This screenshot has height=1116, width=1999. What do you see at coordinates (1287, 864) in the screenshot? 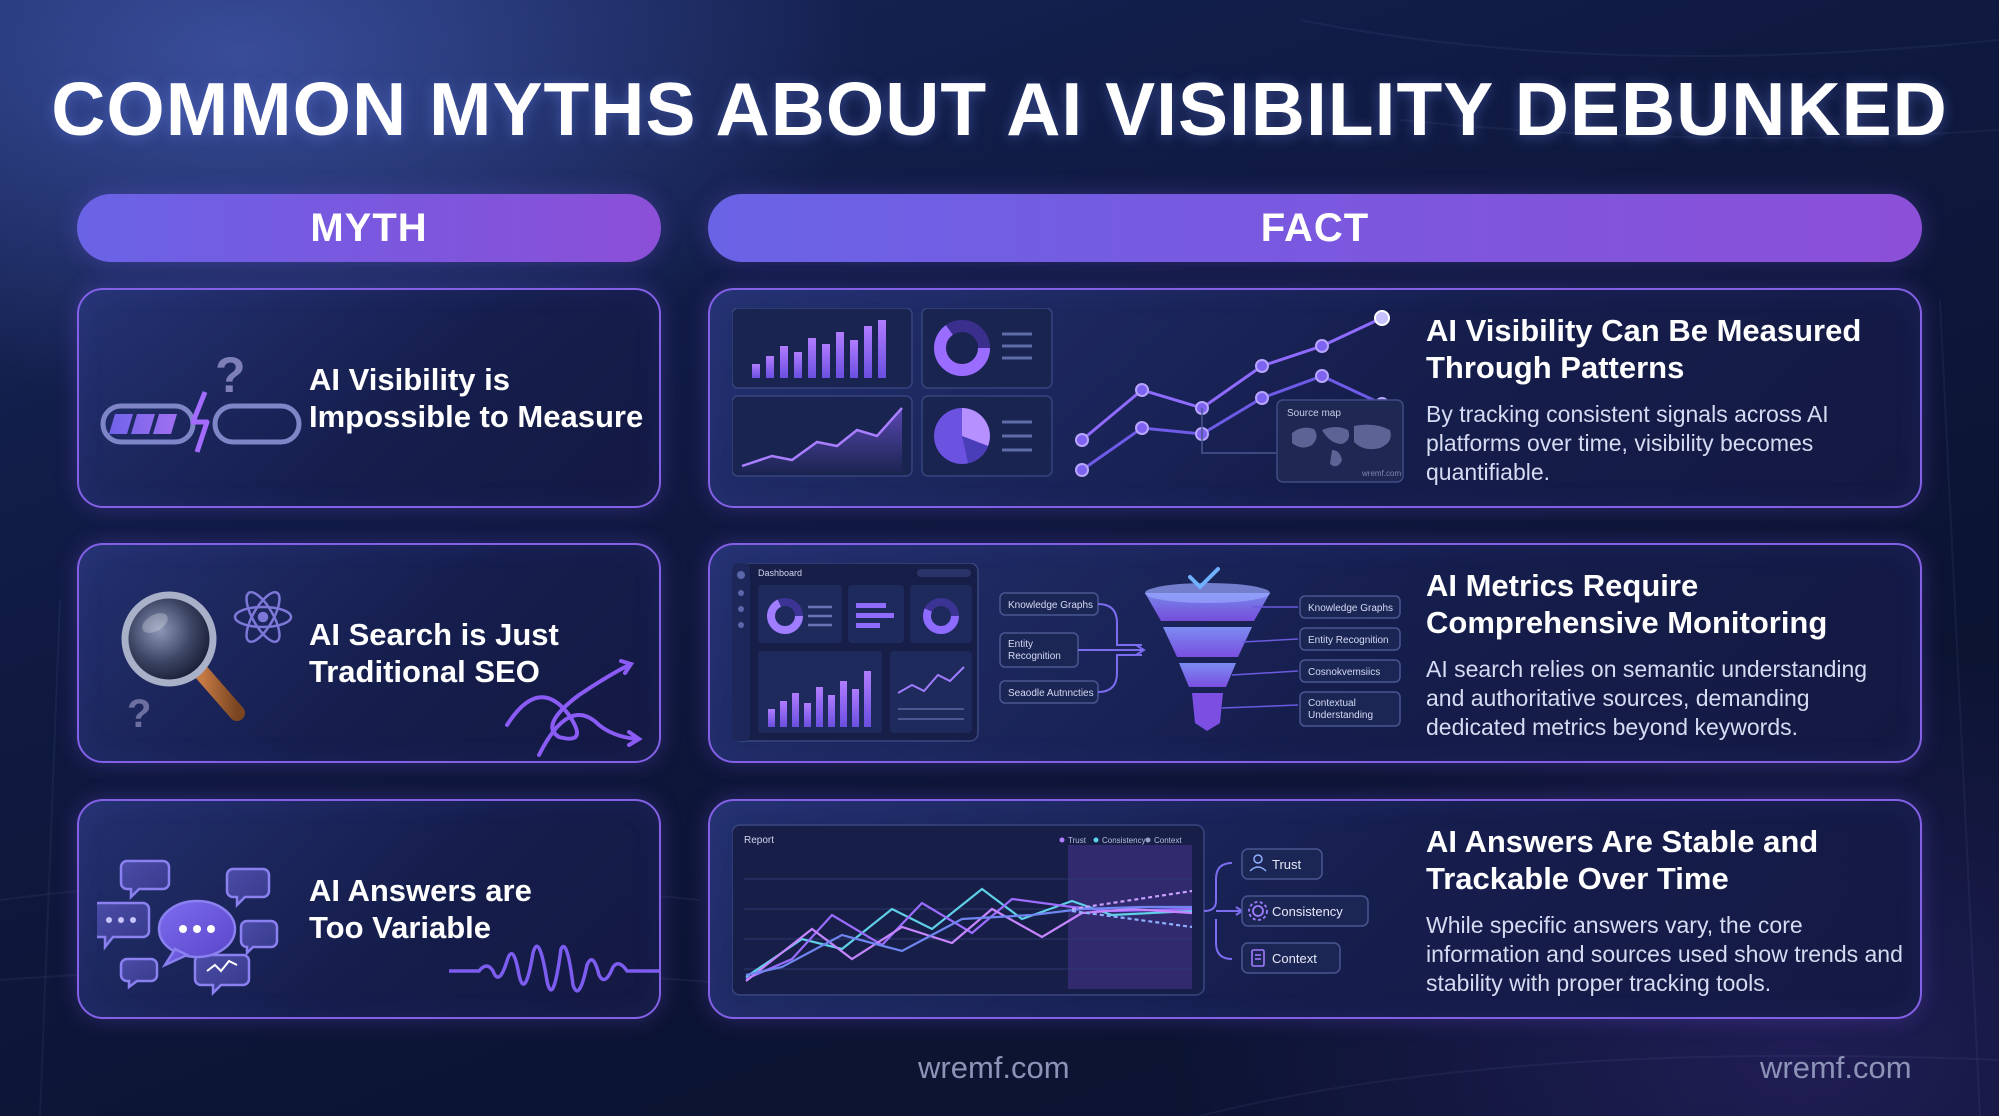
I see `tag-trust: Trust` at bounding box center [1287, 864].